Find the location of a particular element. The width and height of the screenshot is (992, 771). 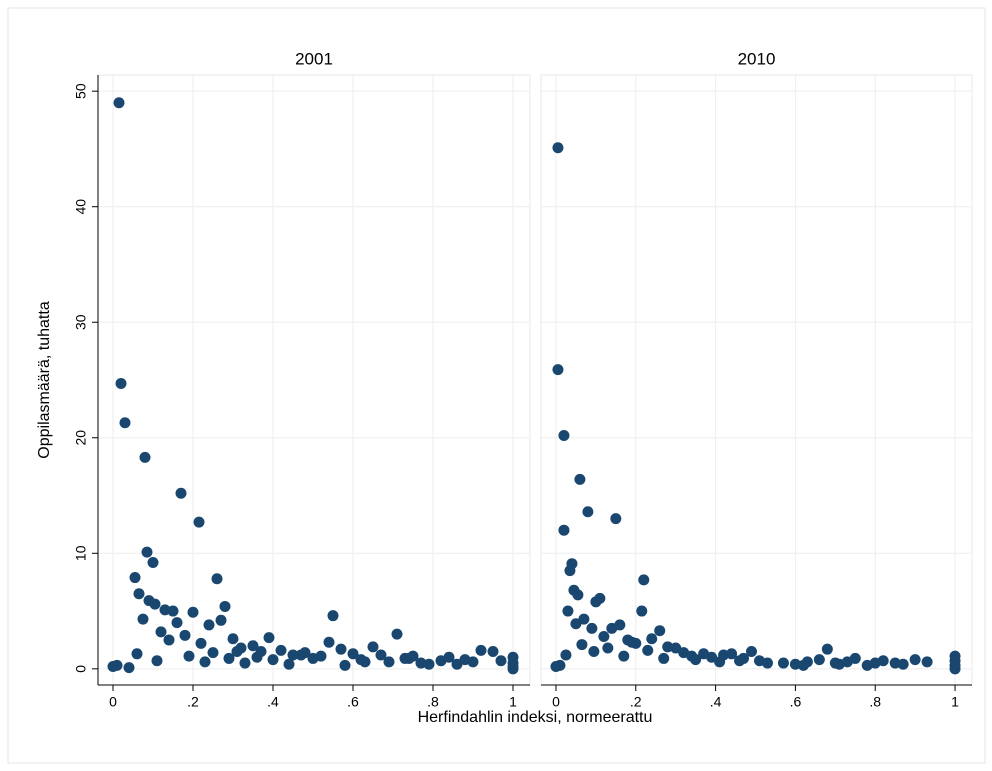

y-tick-label: 30 is located at coordinates (81, 322).